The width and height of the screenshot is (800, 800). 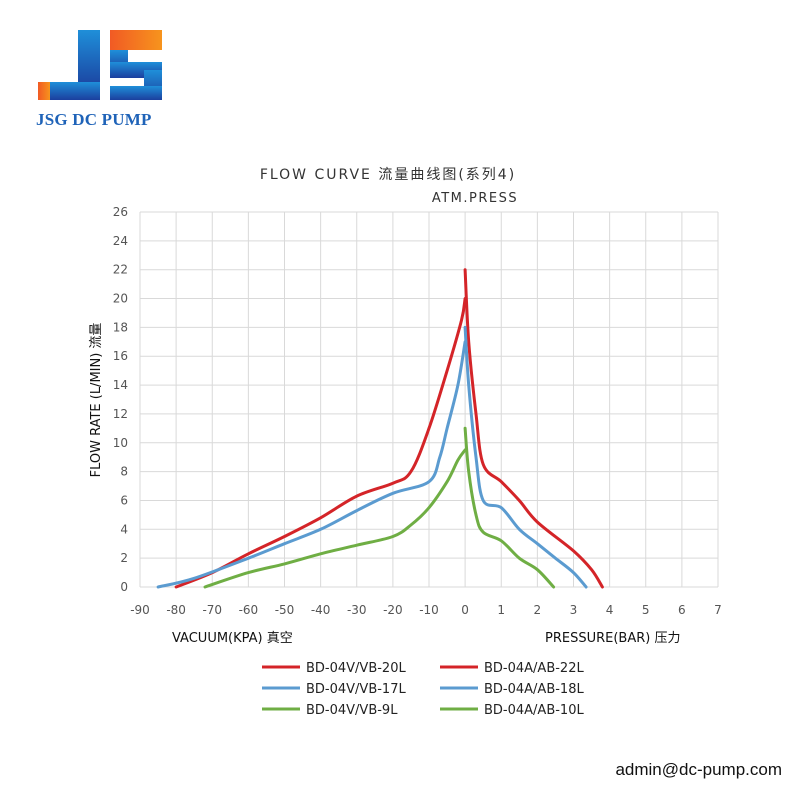 What do you see at coordinates (124, 500) in the screenshot?
I see `y-tick-label: 6` at bounding box center [124, 500].